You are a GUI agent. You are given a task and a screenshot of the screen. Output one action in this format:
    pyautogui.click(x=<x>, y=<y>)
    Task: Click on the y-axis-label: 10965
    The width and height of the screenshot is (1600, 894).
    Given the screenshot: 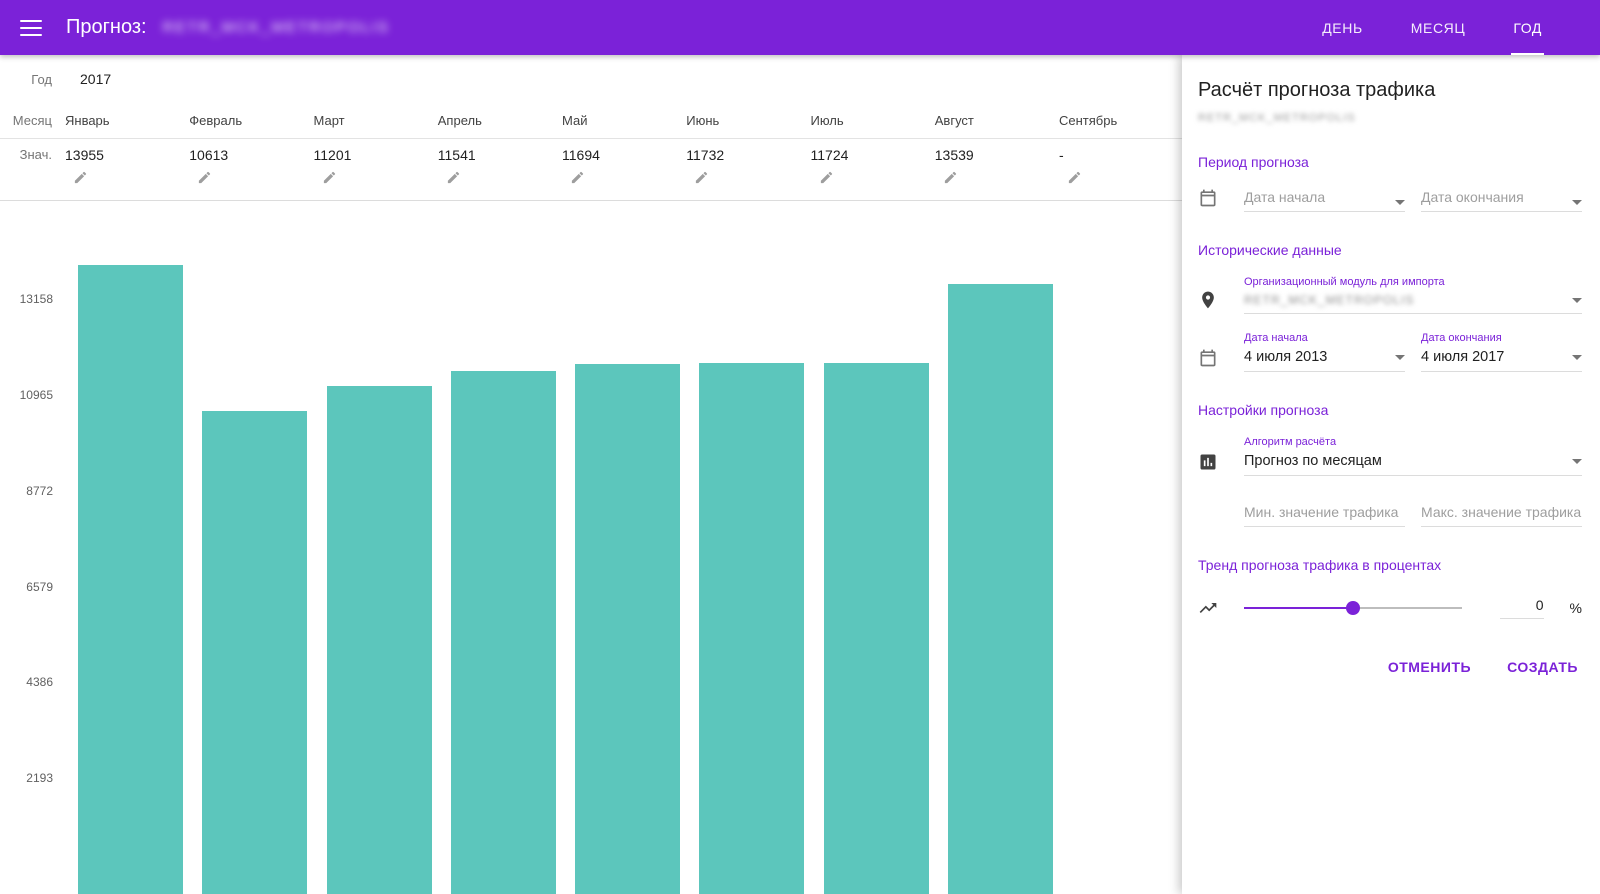 What is the action you would take?
    pyautogui.click(x=36, y=395)
    